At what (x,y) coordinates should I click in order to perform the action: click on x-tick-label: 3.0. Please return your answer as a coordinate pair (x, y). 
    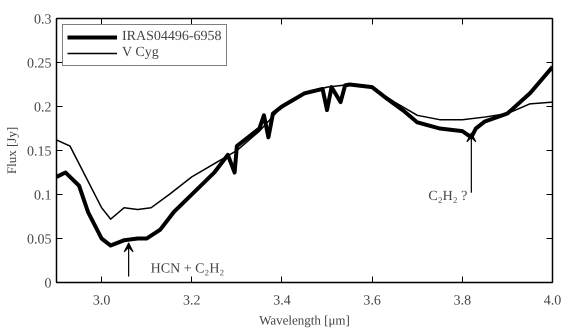
    Looking at the image, I should click on (101, 301).